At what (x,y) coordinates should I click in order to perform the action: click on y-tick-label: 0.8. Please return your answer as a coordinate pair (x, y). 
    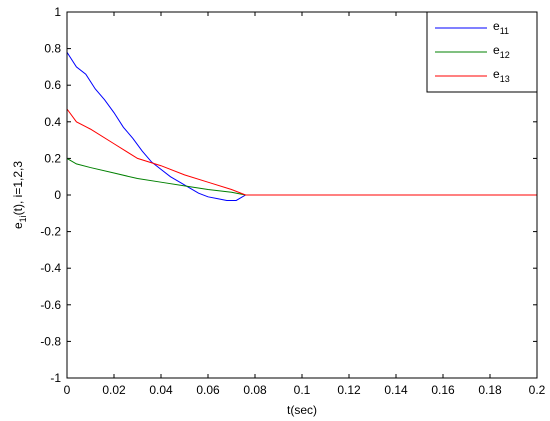
    Looking at the image, I should click on (52, 49).